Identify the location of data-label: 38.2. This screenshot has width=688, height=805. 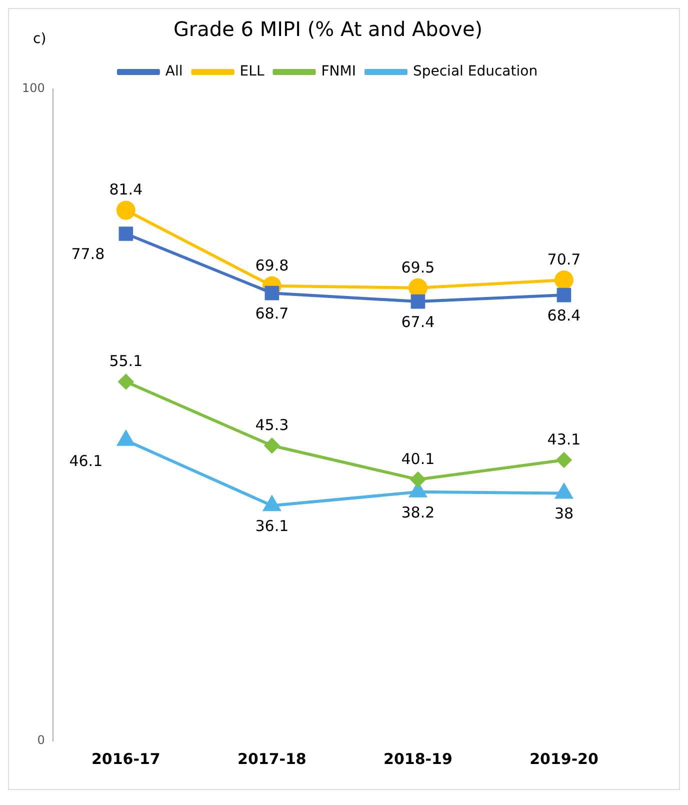
(418, 512).